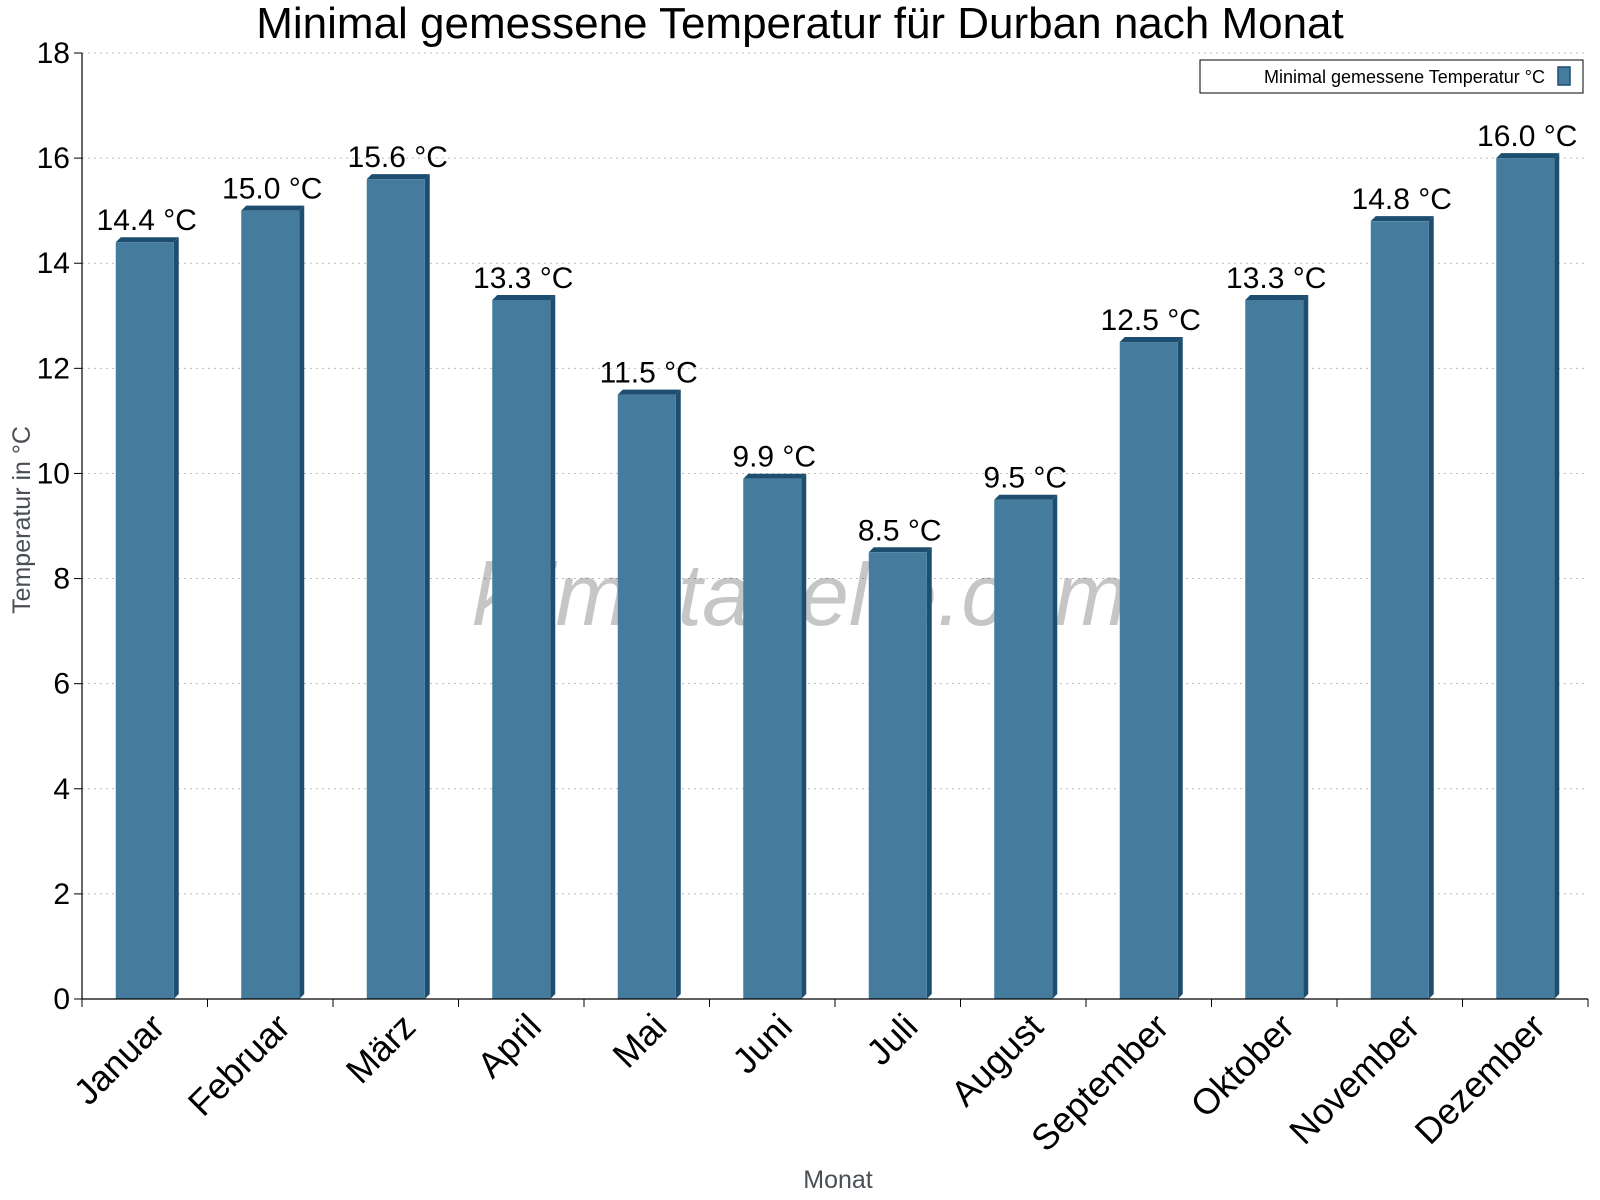 The image size is (1600, 1200). Describe the element at coordinates (61, 789) in the screenshot. I see `y-tick-label: 4` at that location.